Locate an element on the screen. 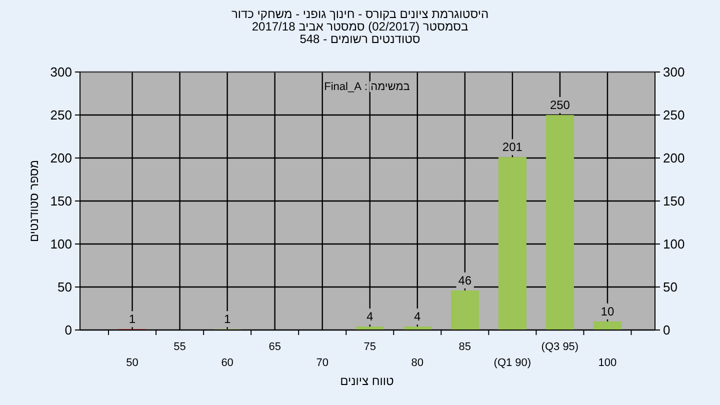 This screenshot has height=405, width=720. y-tick-label: 200 is located at coordinates (61, 158).